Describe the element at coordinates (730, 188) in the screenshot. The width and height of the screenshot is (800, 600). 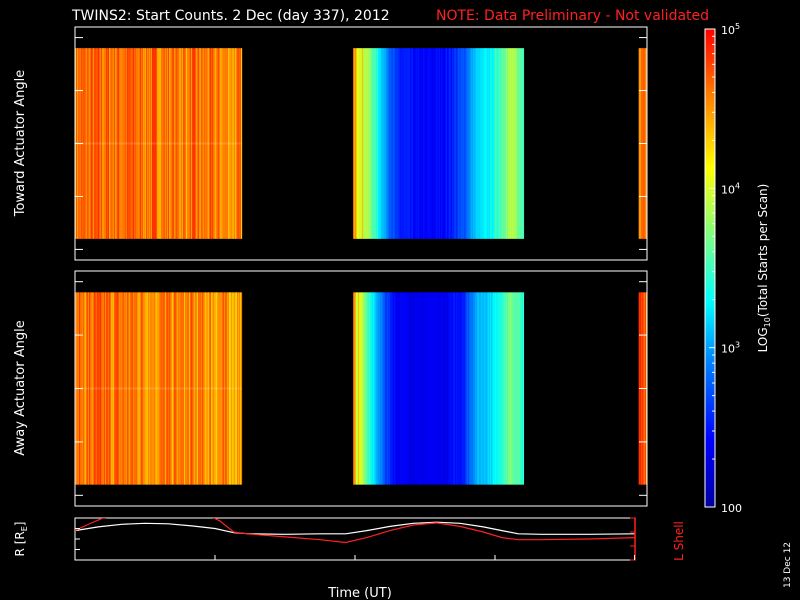
I see `colorbar-tick-label: 104` at that location.